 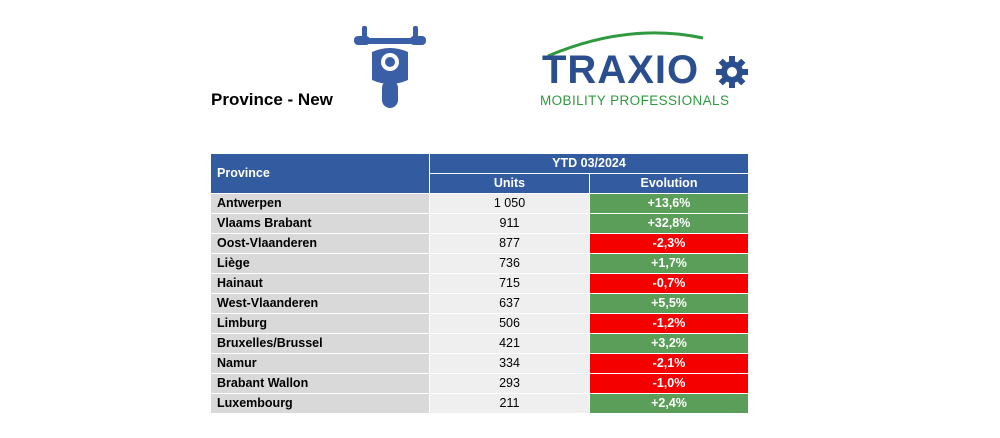 I want to click on units-cell: 293, so click(x=509, y=383).